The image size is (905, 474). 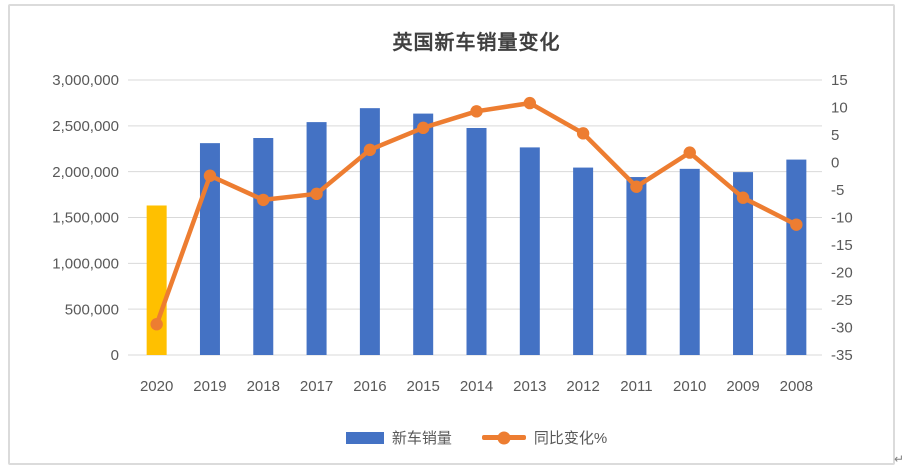 I want to click on y-axis-right-tick-label: 5, so click(x=835, y=135).